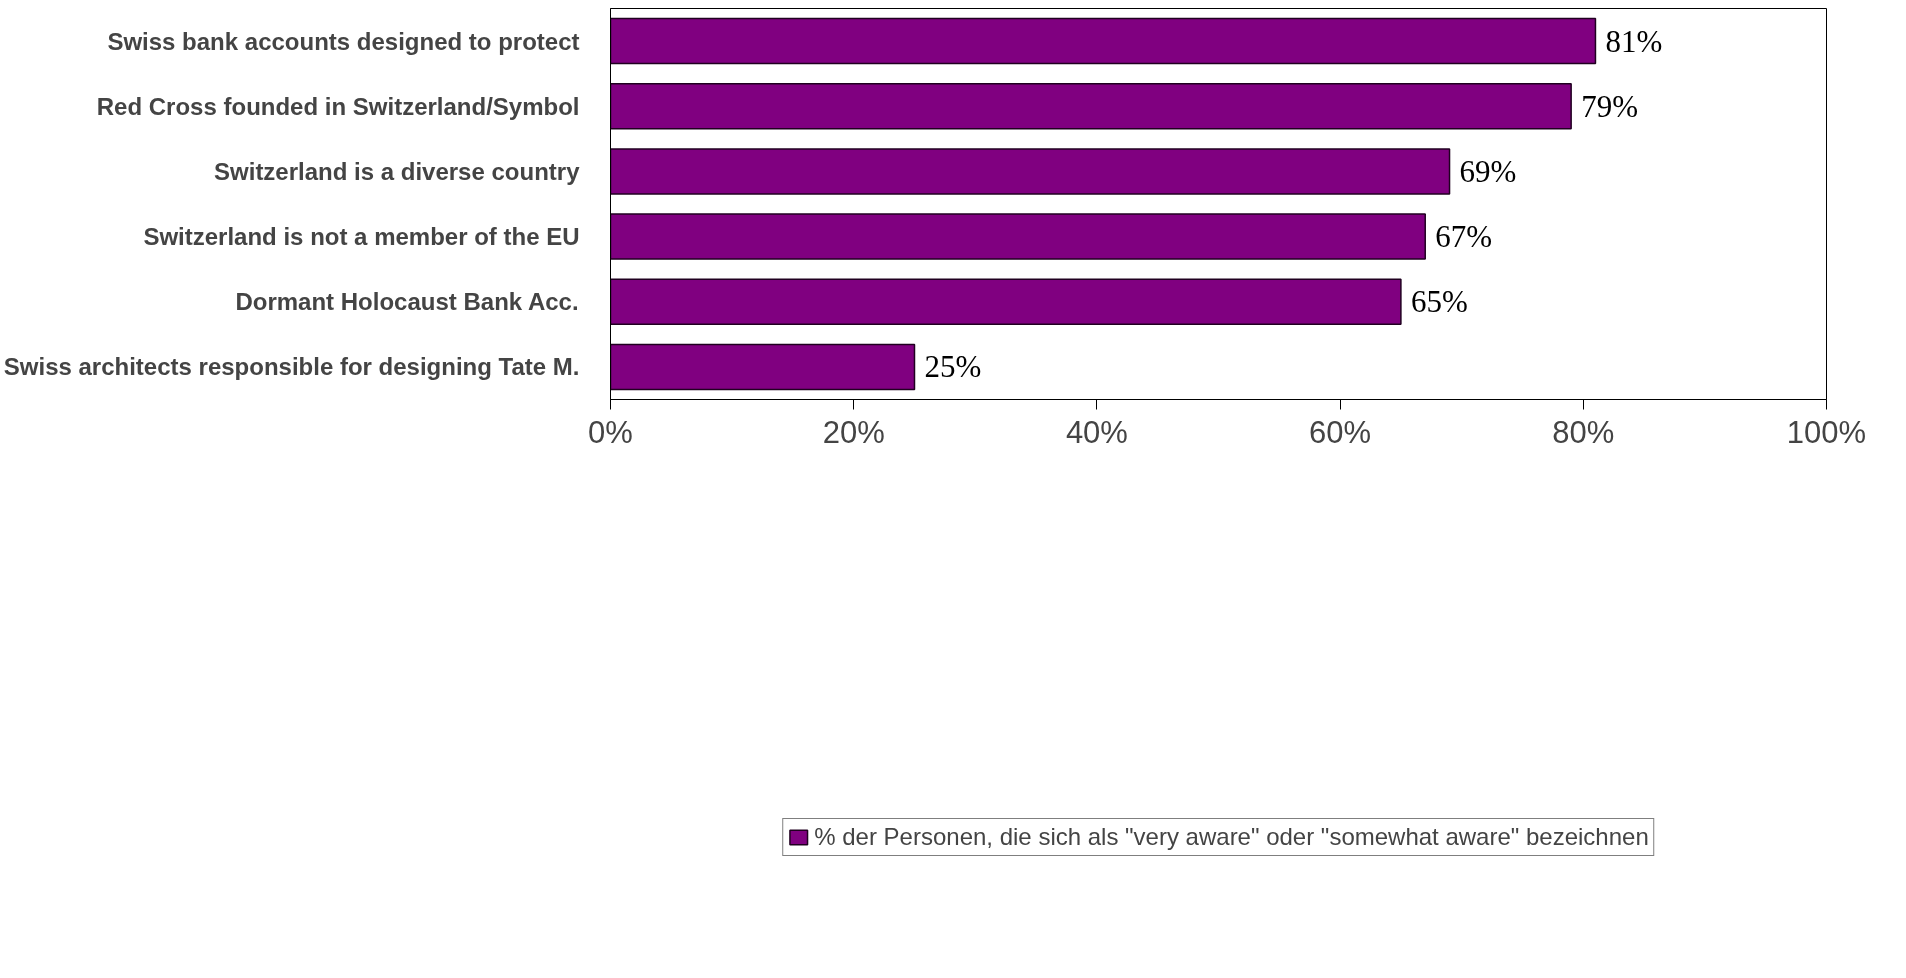 This screenshot has height=978, width=1906. I want to click on y-tick-label: Swiss architects responsible for designing Tate M., so click(291, 367).